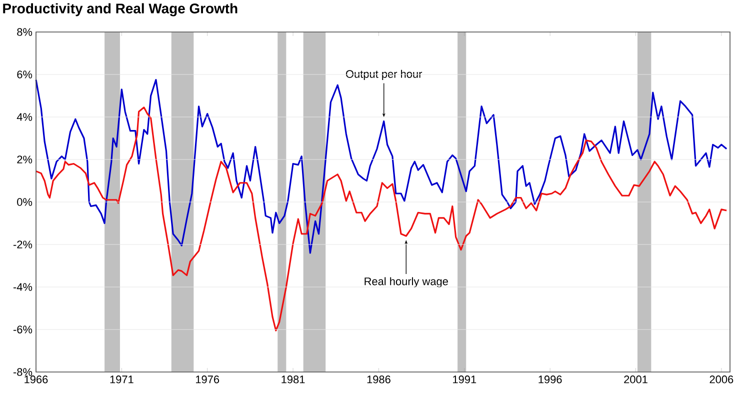 The height and width of the screenshot is (404, 740). Describe the element at coordinates (120, 9) in the screenshot. I see `chart-title: Productivity and Real Wage Growth` at that location.